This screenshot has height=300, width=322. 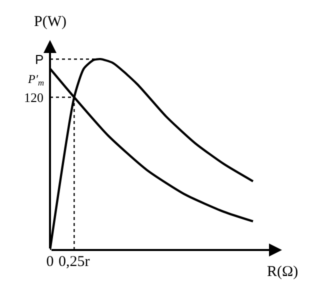 What do you see at coordinates (39, 59) in the screenshot?
I see `ref-line-label: P` at bounding box center [39, 59].